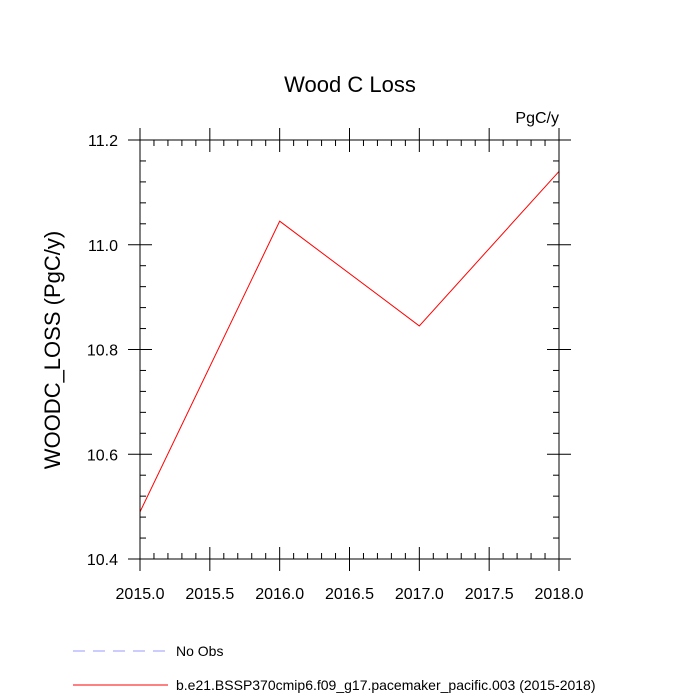 Image resolution: width=700 pixels, height=700 pixels. Describe the element at coordinates (102, 351) in the screenshot. I see `y-tick-label: 10.8` at that location.